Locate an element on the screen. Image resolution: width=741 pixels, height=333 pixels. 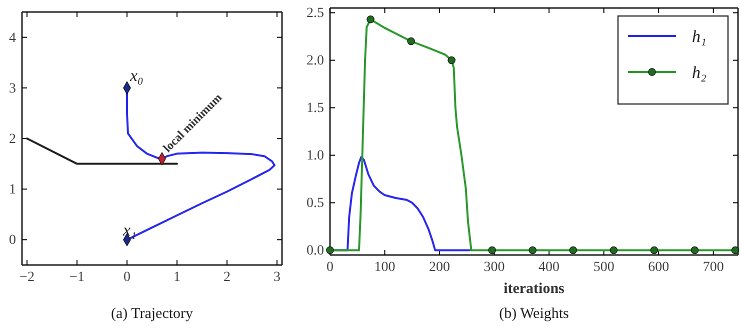
annotation: x₁ is located at coordinates (129, 230).